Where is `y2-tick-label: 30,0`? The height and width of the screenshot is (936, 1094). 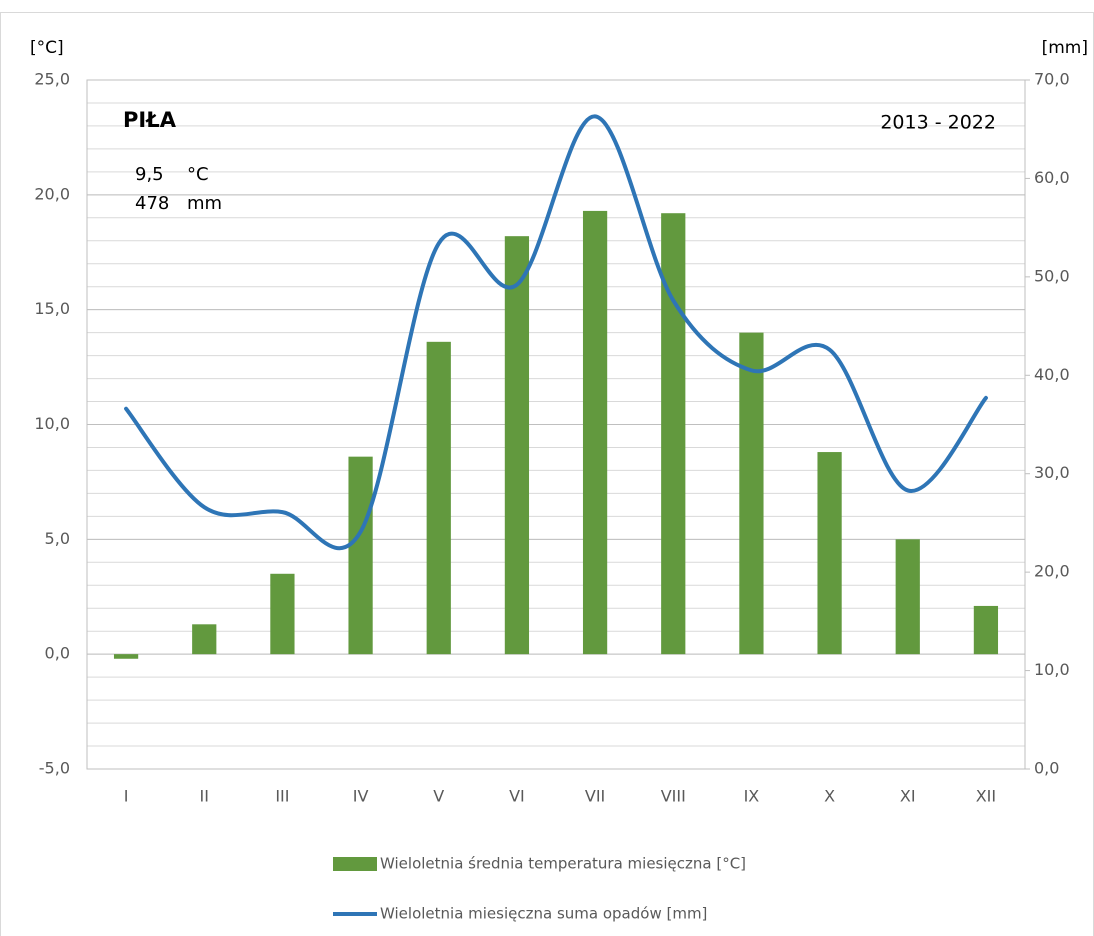 y2-tick-label: 30,0 is located at coordinates (1052, 472).